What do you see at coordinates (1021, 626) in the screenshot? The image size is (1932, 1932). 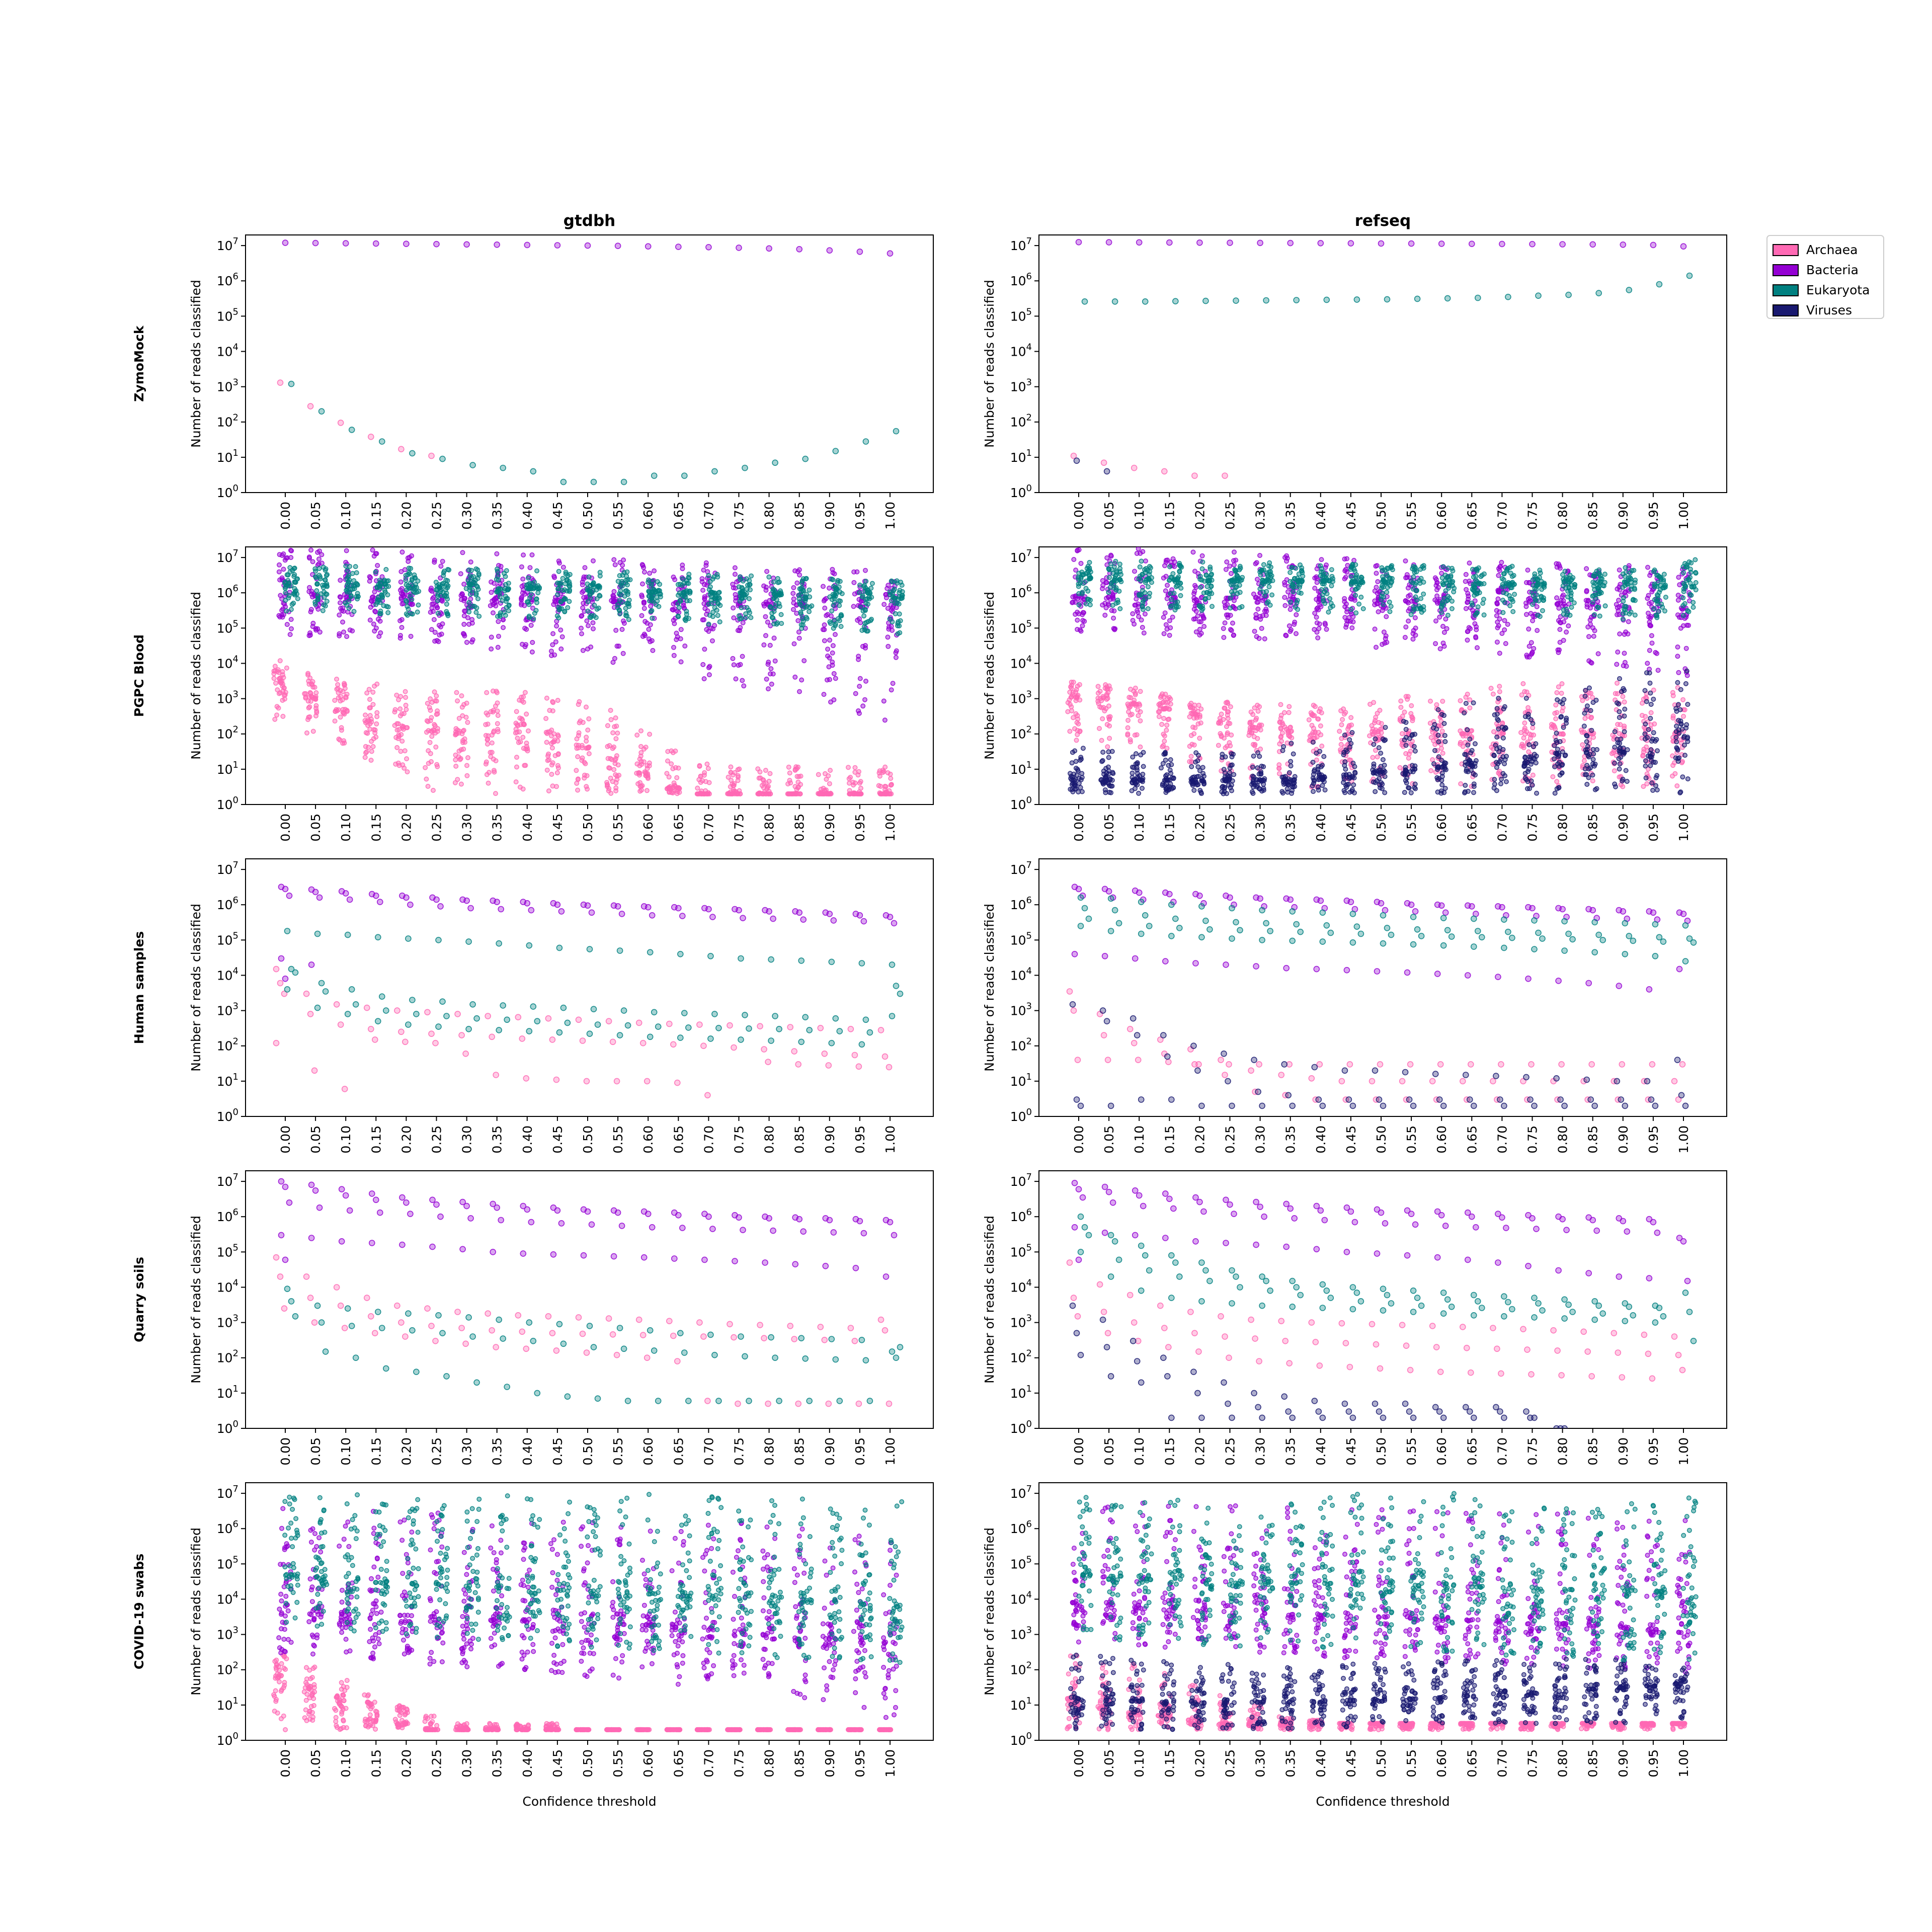 I see `y-tick-label: 105` at bounding box center [1021, 626].